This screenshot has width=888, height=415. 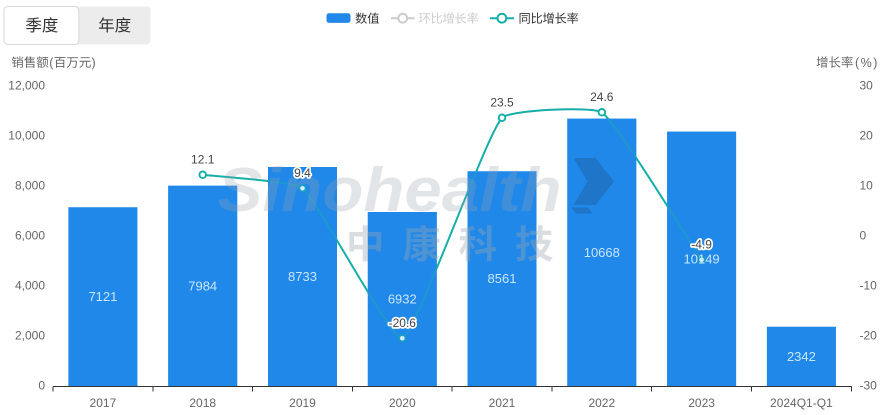 I want to click on svg-text: 10, so click(x=867, y=186).